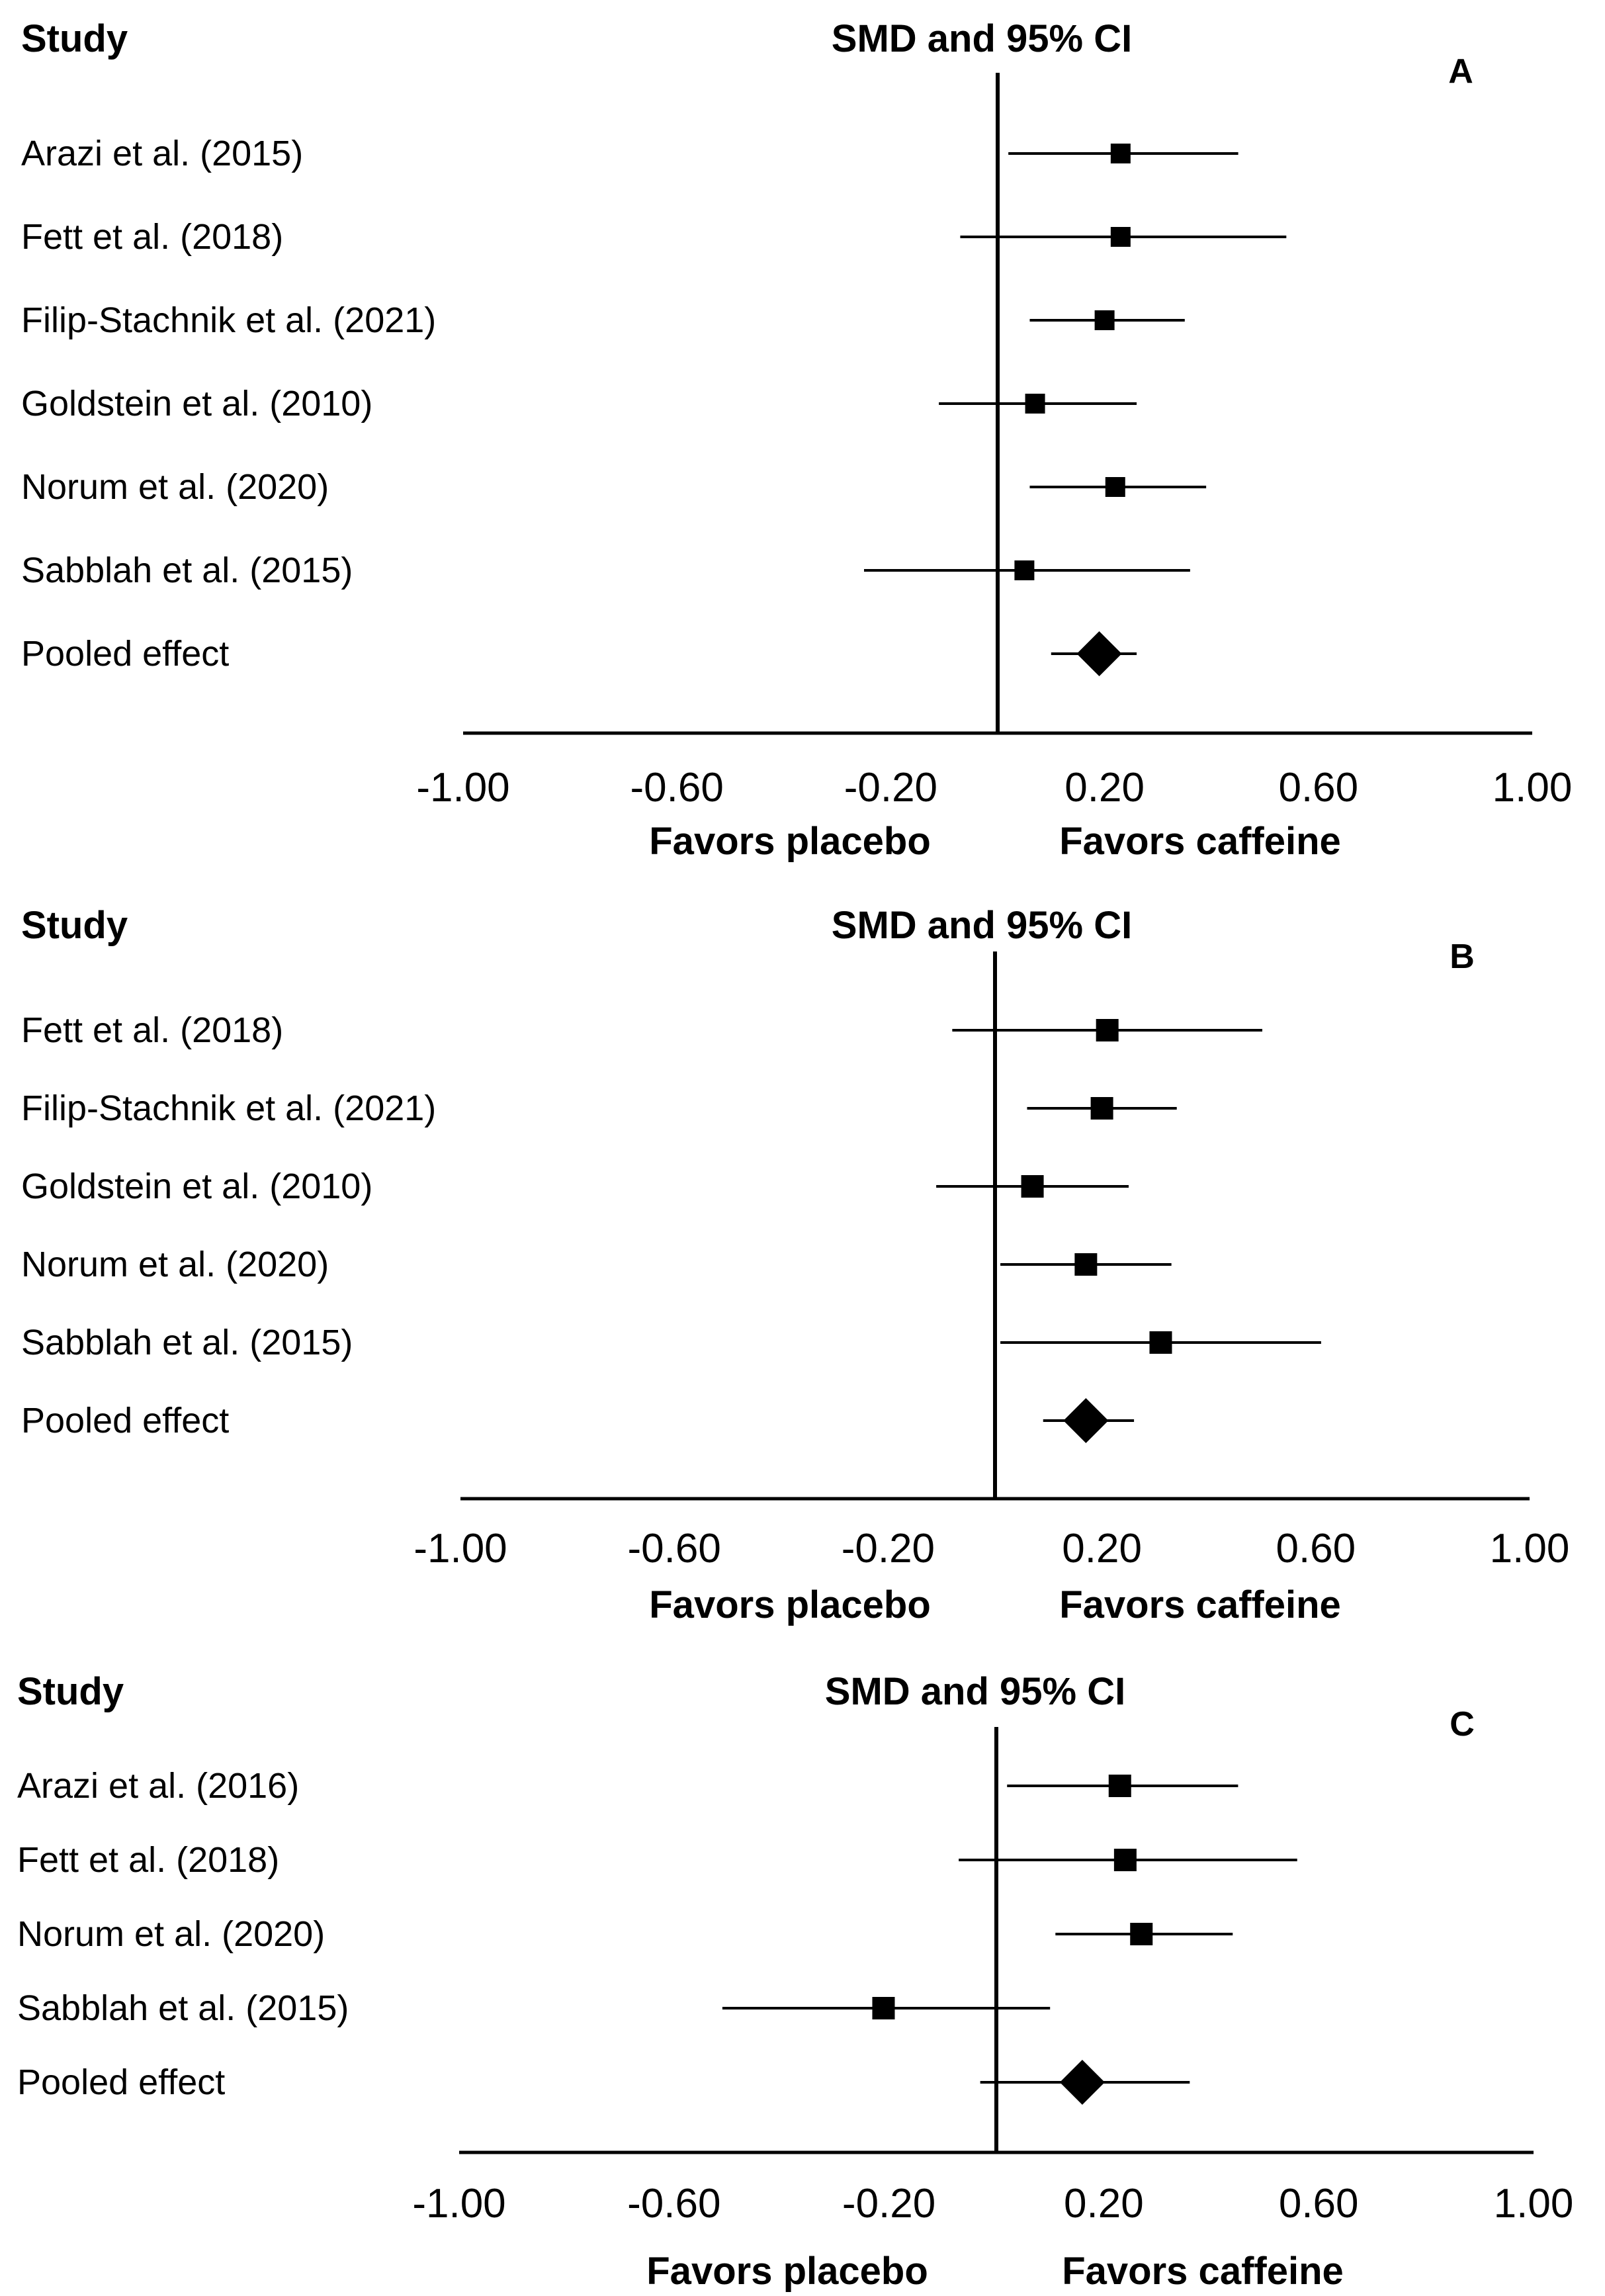  I want to click on panel-label: B, so click(1462, 957).